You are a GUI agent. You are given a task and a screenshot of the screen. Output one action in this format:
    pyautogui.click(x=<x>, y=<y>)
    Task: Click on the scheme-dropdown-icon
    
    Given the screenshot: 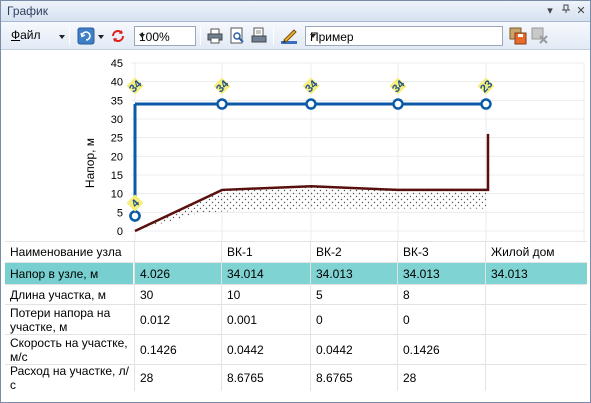 What is the action you would take?
    pyautogui.click(x=313, y=36)
    